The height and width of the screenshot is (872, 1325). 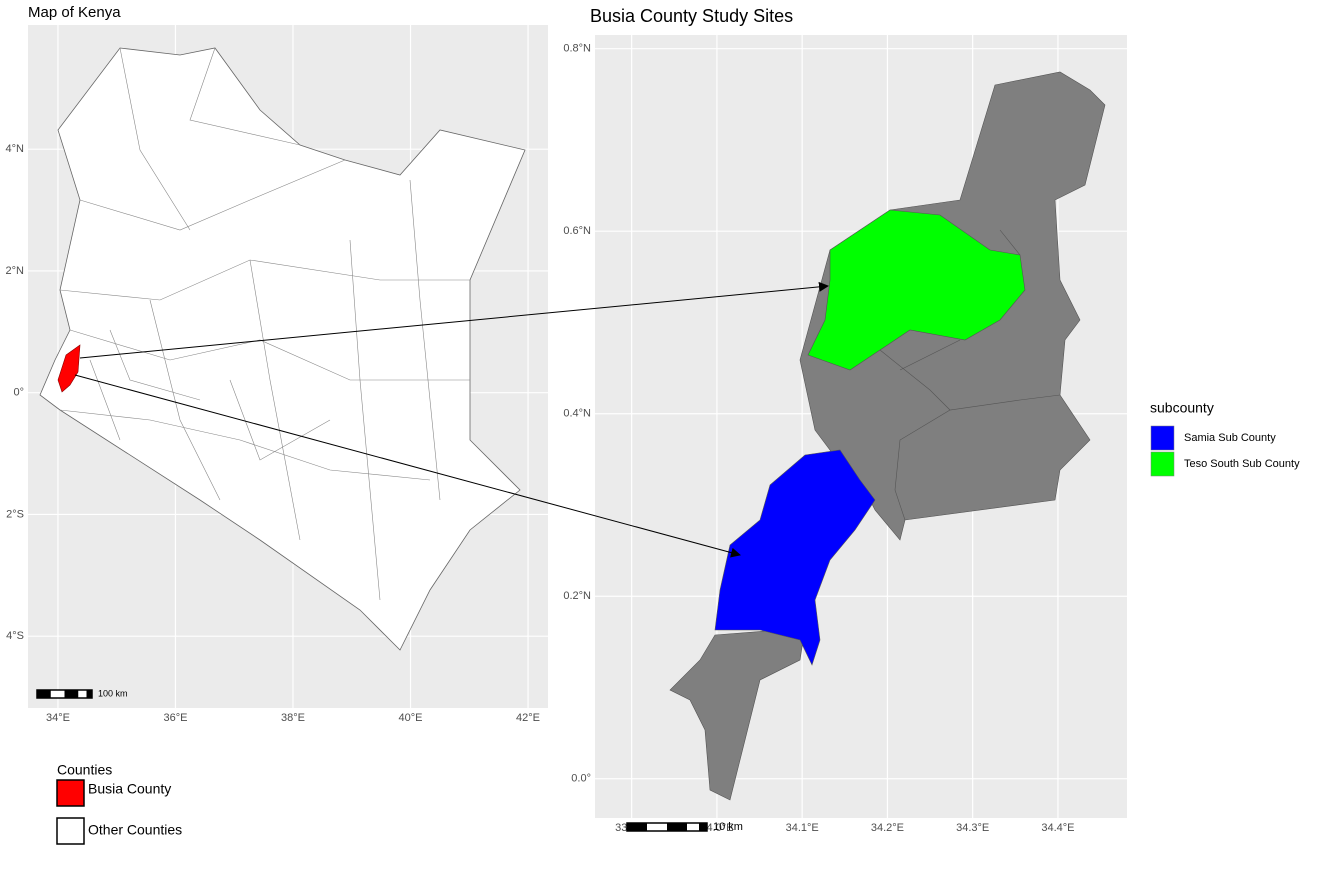 I want to click on teso-south, so click(x=916, y=290).